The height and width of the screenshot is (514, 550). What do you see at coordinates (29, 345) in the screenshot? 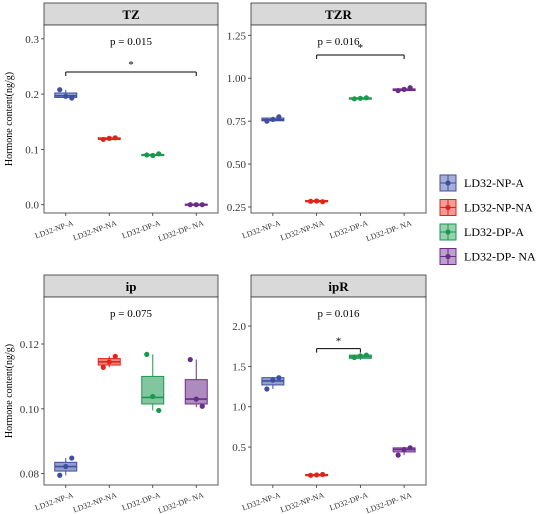
I see `y-tick-label: 0.12` at bounding box center [29, 345].